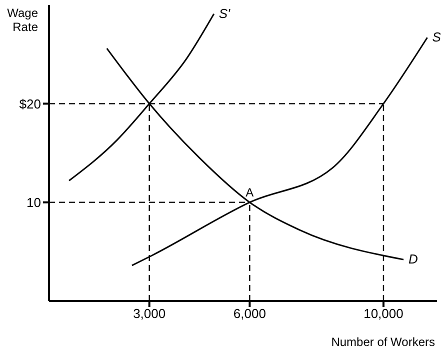  I want to click on y-tick-label: $20, so click(30, 104).